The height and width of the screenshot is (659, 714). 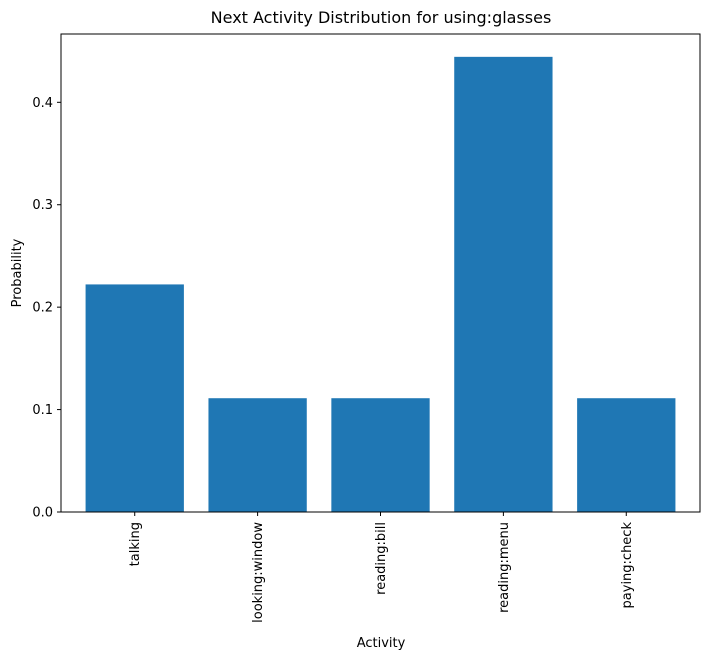 What do you see at coordinates (626, 455) in the screenshot?
I see `bar-paying-check` at bounding box center [626, 455].